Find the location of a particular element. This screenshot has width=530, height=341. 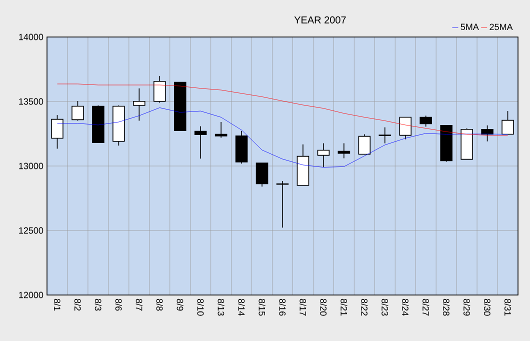

x-tick-label: 8/28 is located at coordinates (446, 307).